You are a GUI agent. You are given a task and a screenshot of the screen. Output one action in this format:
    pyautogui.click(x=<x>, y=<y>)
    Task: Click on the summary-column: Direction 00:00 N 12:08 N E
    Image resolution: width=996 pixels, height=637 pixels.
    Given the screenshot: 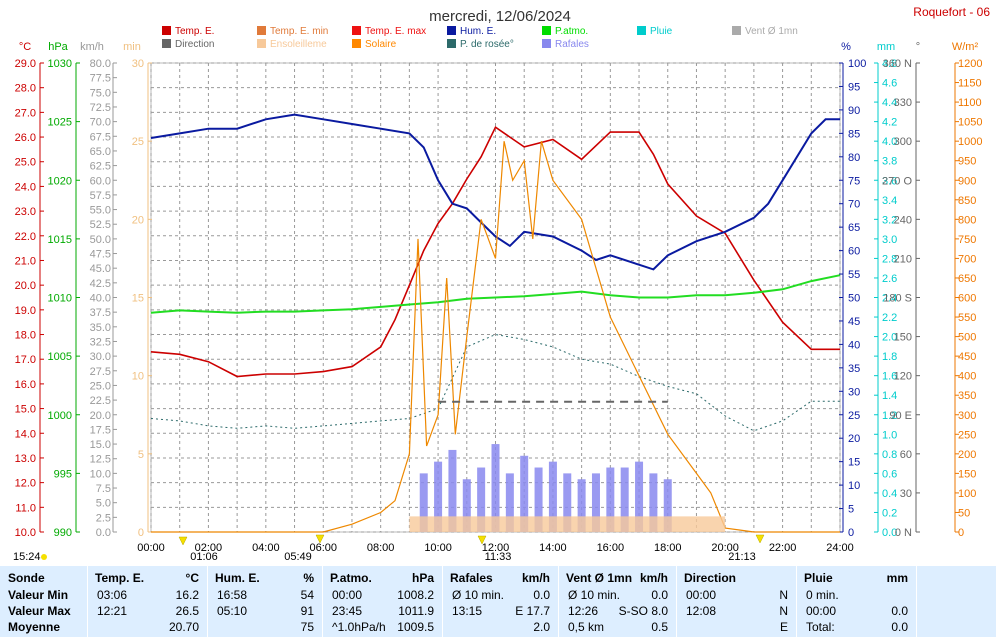 What is the action you would take?
    pyautogui.click(x=736, y=601)
    